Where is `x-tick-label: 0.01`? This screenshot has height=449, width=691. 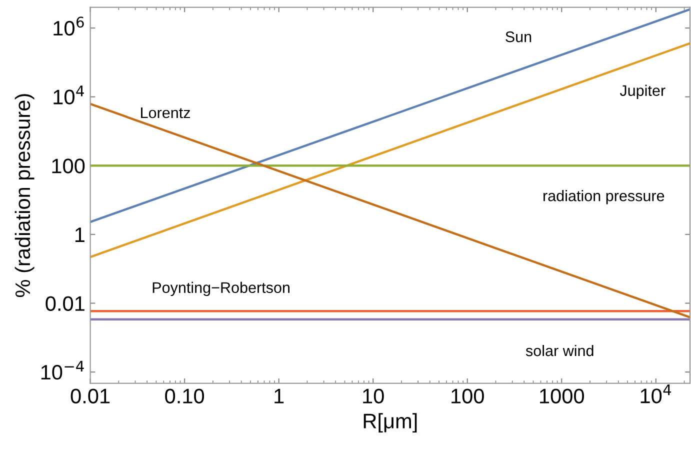 x-tick-label: 0.01 is located at coordinates (90, 396).